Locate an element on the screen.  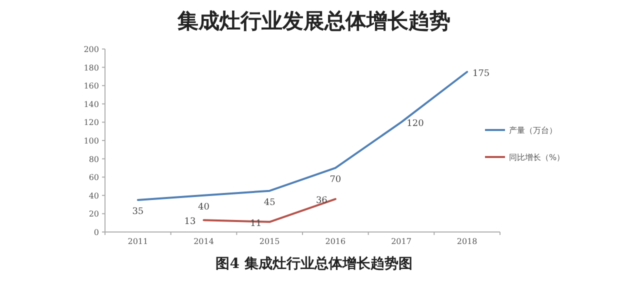
x-tick-label: 2015 is located at coordinates (269, 241).